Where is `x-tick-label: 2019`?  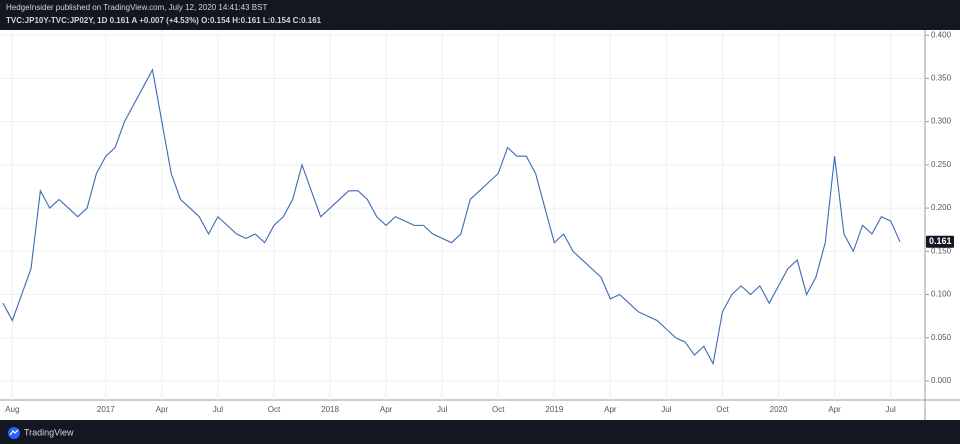
x-tick-label: 2019 is located at coordinates (554, 409).